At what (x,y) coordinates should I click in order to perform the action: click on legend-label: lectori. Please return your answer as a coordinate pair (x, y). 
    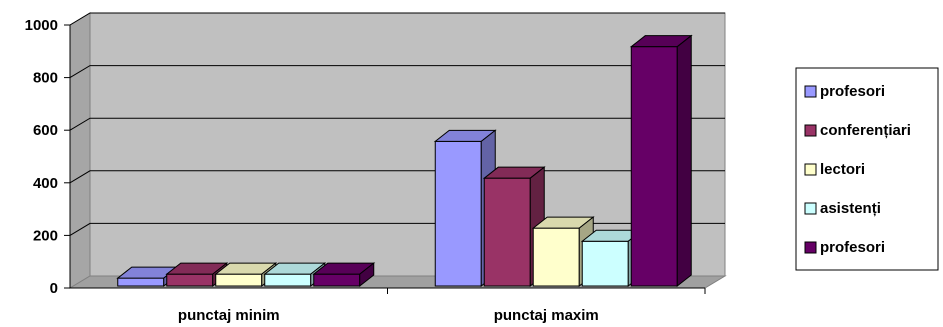
    Looking at the image, I should click on (842, 169).